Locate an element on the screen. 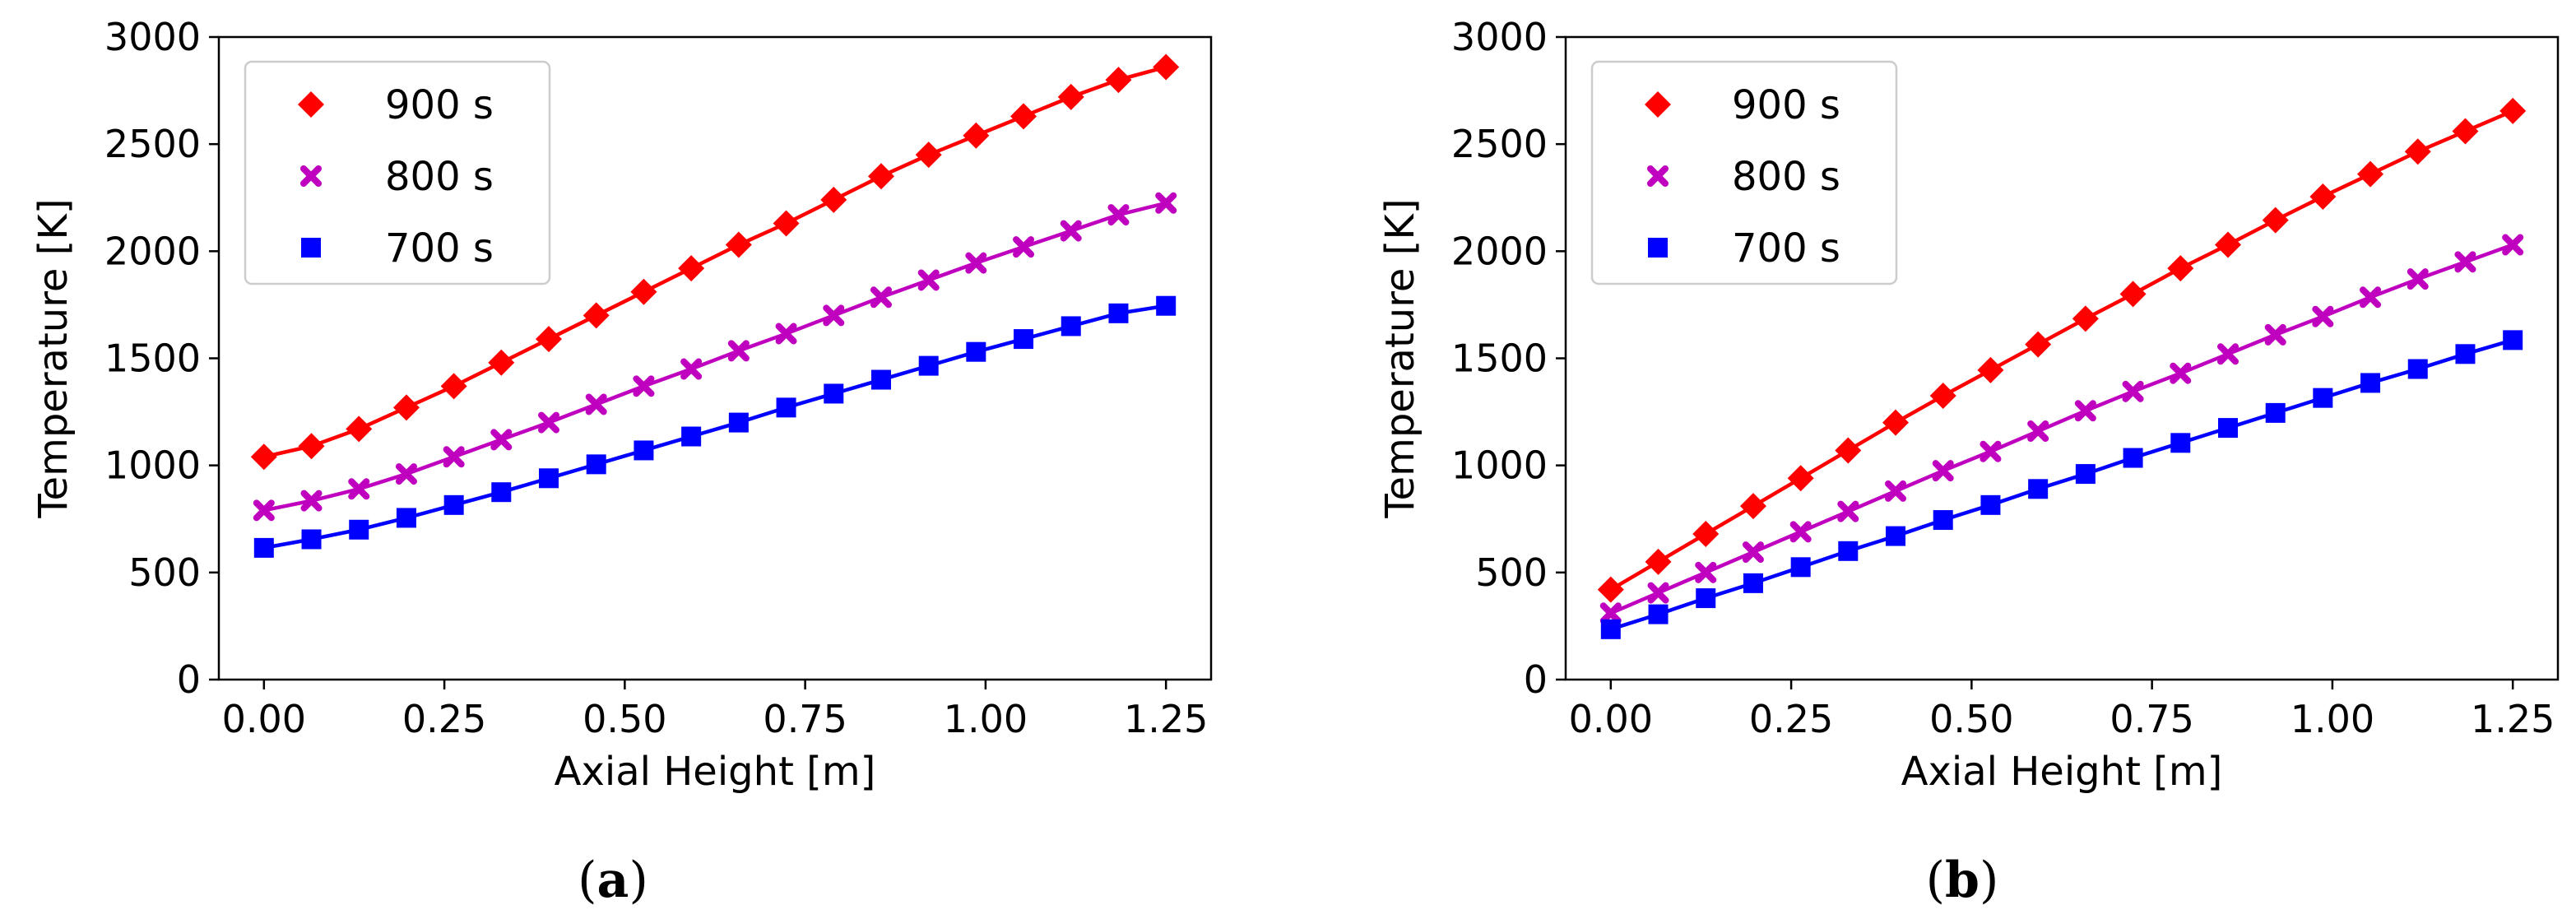  legend-marker-diamond is located at coordinates (311, 104).